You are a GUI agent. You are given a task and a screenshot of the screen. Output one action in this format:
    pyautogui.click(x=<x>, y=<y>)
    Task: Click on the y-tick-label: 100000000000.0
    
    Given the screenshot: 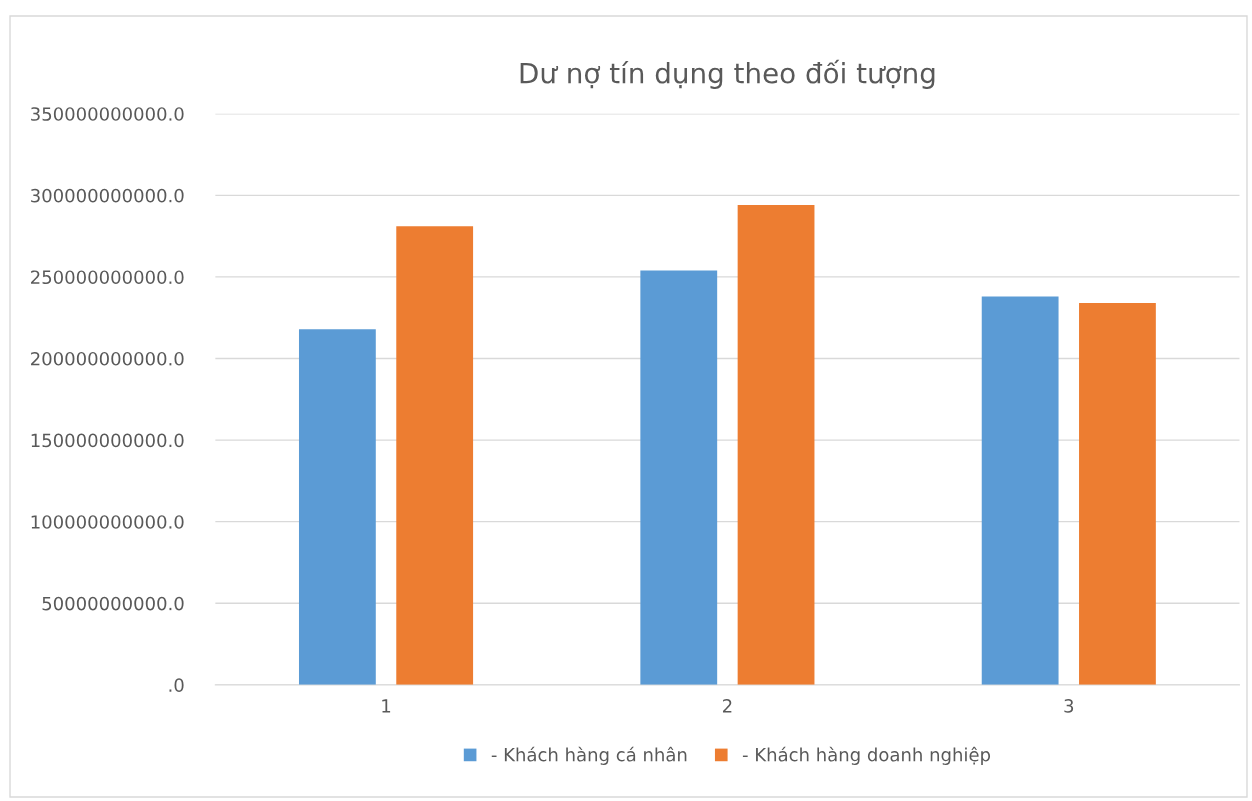 What is the action you would take?
    pyautogui.click(x=107, y=522)
    